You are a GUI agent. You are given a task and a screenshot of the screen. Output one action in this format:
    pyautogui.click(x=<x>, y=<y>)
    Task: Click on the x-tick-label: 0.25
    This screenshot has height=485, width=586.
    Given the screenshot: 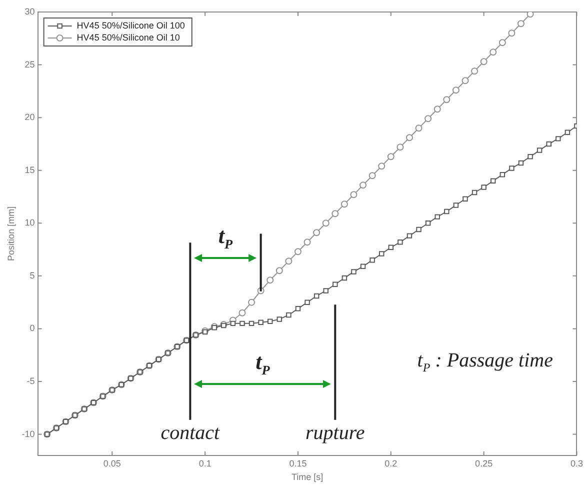 What is the action you would take?
    pyautogui.click(x=484, y=463)
    